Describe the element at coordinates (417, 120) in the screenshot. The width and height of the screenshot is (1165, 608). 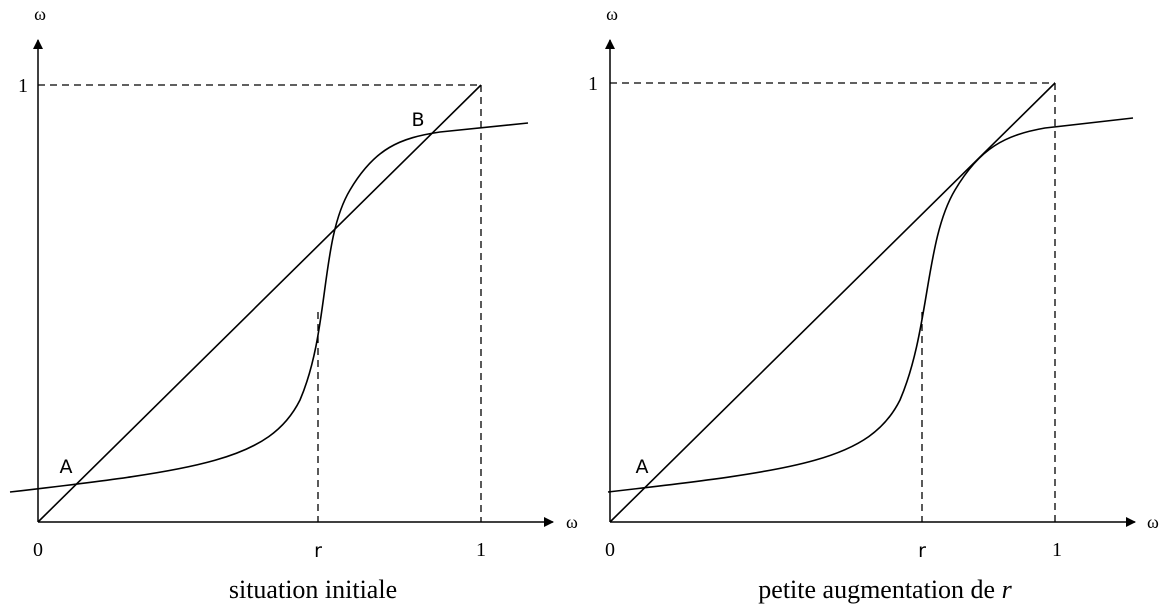
I see `point-label: B` at that location.